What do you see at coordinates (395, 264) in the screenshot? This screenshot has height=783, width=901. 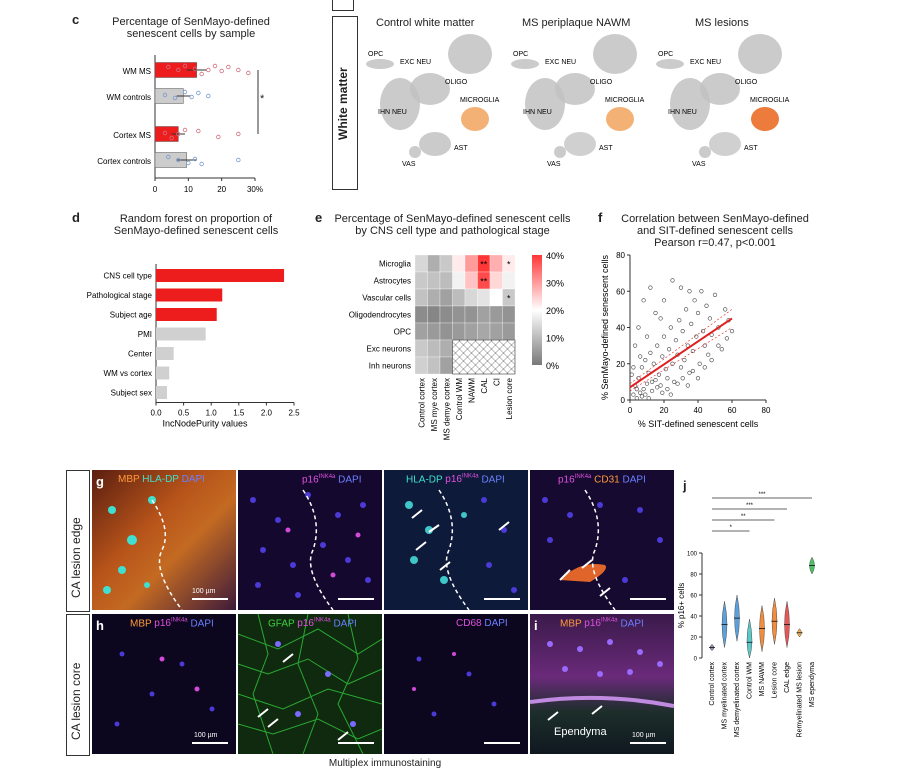 I see `e-row-label: Microglia` at bounding box center [395, 264].